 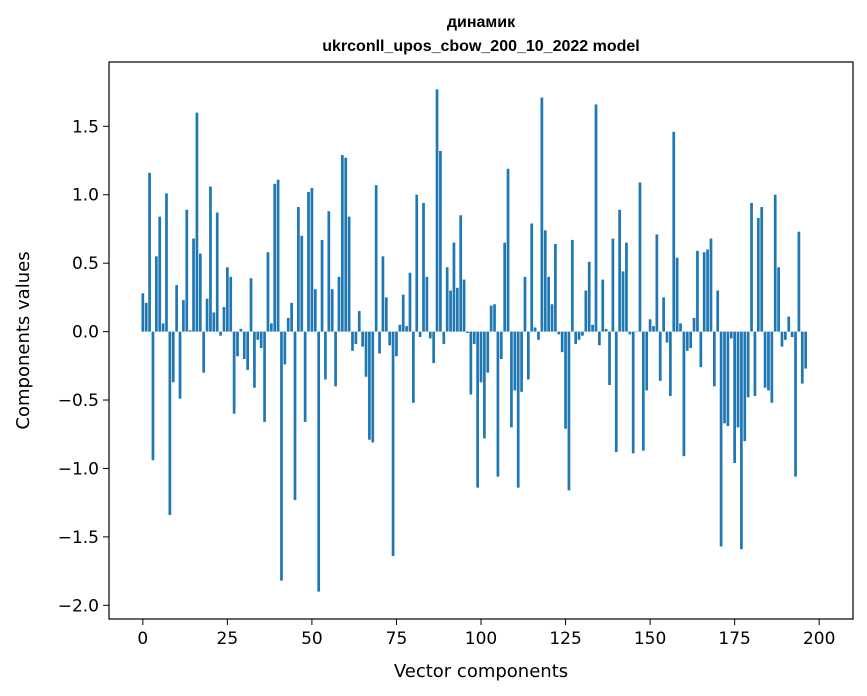 I want to click on y-tick-label: −0.5, so click(x=78, y=401).